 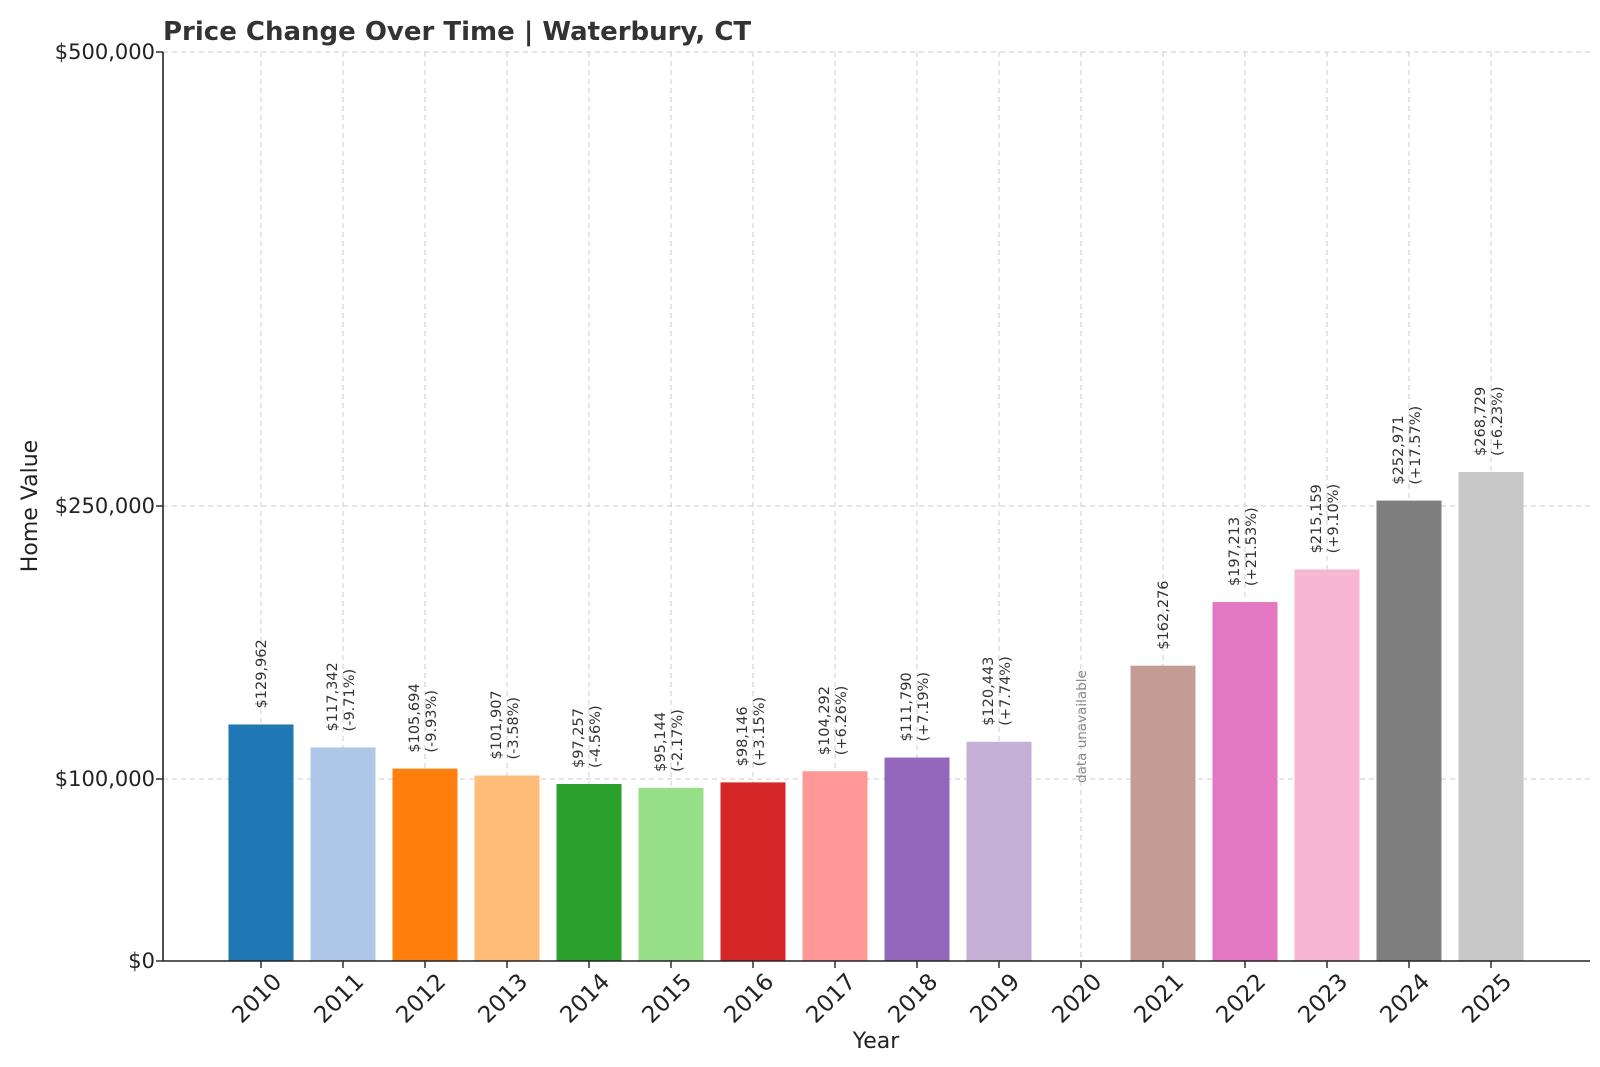 I want to click on x-tick-label: 2016, so click(x=749, y=999).